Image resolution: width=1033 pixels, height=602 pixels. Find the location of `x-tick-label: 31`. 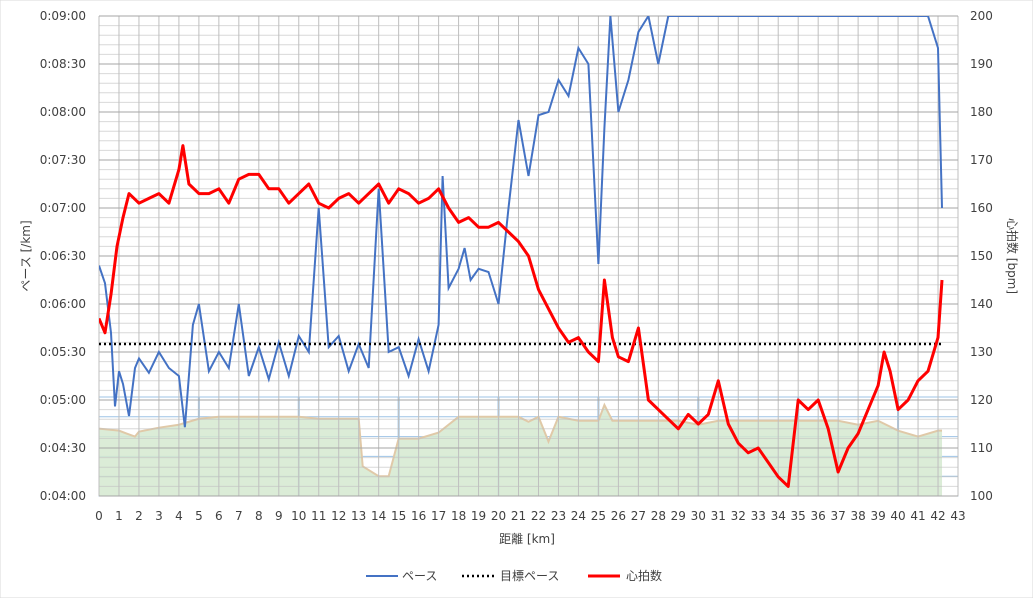

x-tick-label: 31 is located at coordinates (718, 516).